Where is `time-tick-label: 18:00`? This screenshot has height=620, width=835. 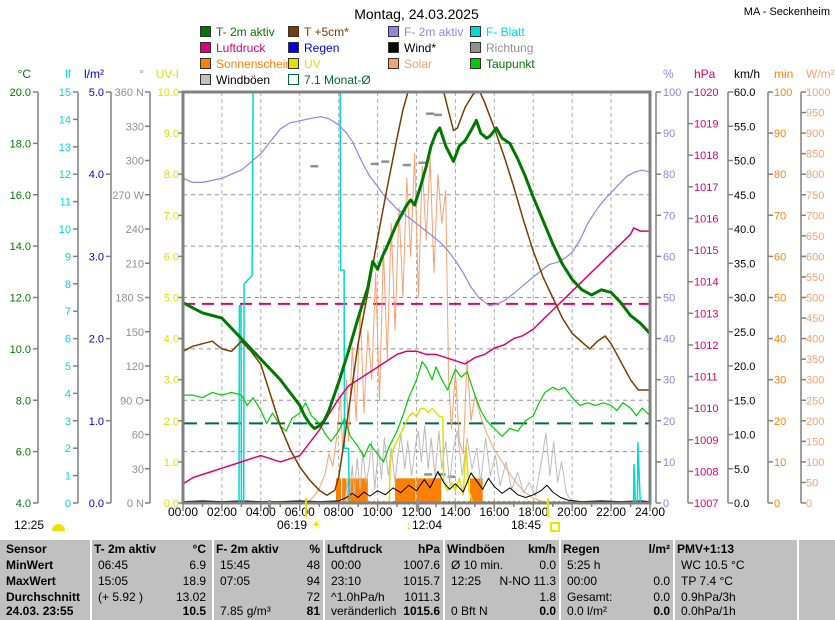
time-tick-label: 18:00 is located at coordinates (533, 512).